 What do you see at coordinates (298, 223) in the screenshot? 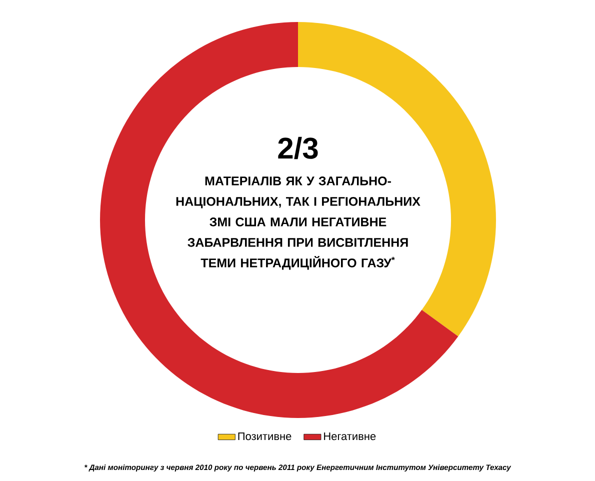
I see `text: МАТЕРІАЛІВ ЯК У ЗАГАЛЬНО-НАЦІОНАЛЬНИХ, ТАК І РЕГІОНАЛЬНИХ ЗМІ США МАЛИ НЕГАТИВНЕ ЗАБАРВЛЕННЯ ПРИ ВИСВІТЛЕННЯ ТЕМИ НЕТРАДИЦІЙНОГО ГАЗУ$^{*}$` at bounding box center [298, 223].